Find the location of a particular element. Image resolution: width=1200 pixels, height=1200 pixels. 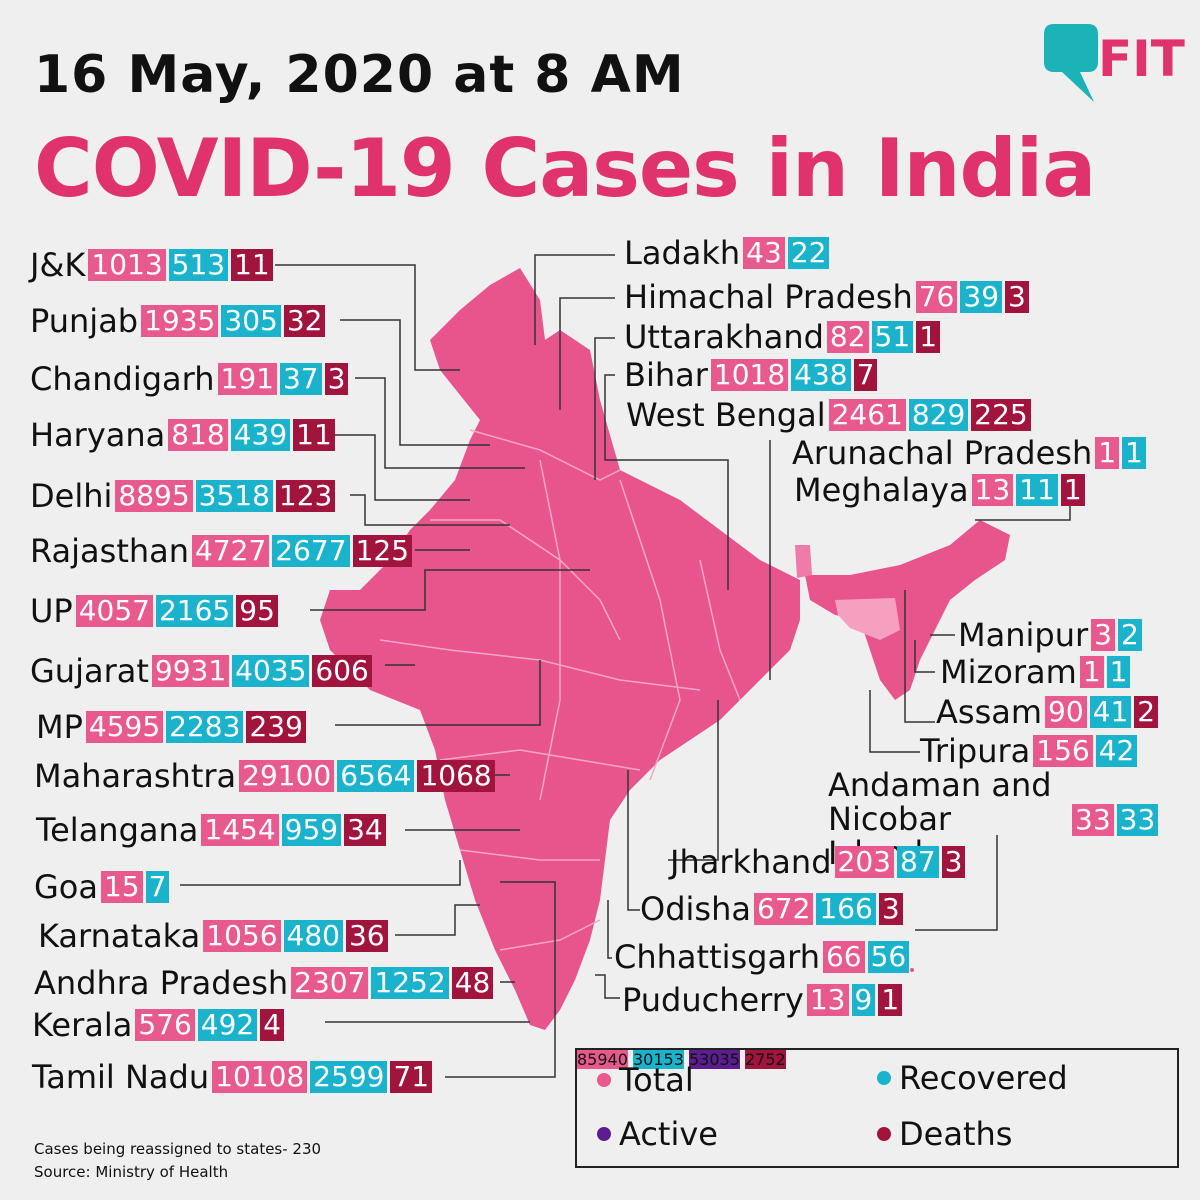

state-row-punjab: Punjab 1935 305 32 is located at coordinates (179, 321).